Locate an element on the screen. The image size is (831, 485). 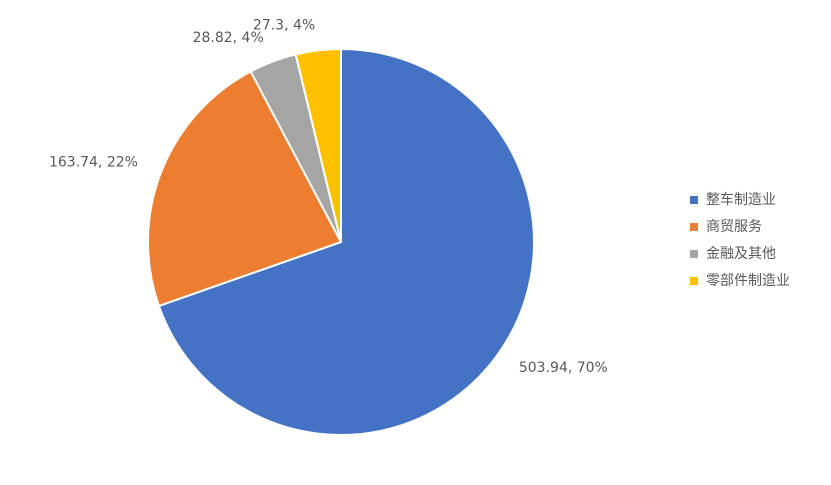
legend-label: 商贸服务 is located at coordinates (734, 227).